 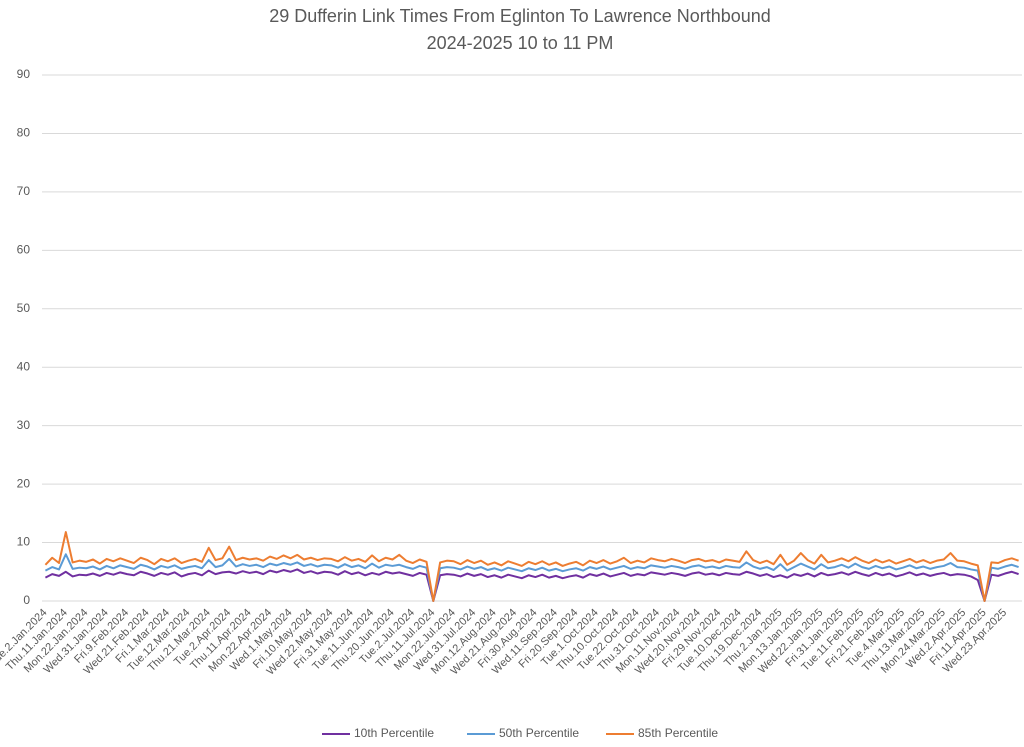 I want to click on y-tick-label: 50, so click(x=24, y=308).